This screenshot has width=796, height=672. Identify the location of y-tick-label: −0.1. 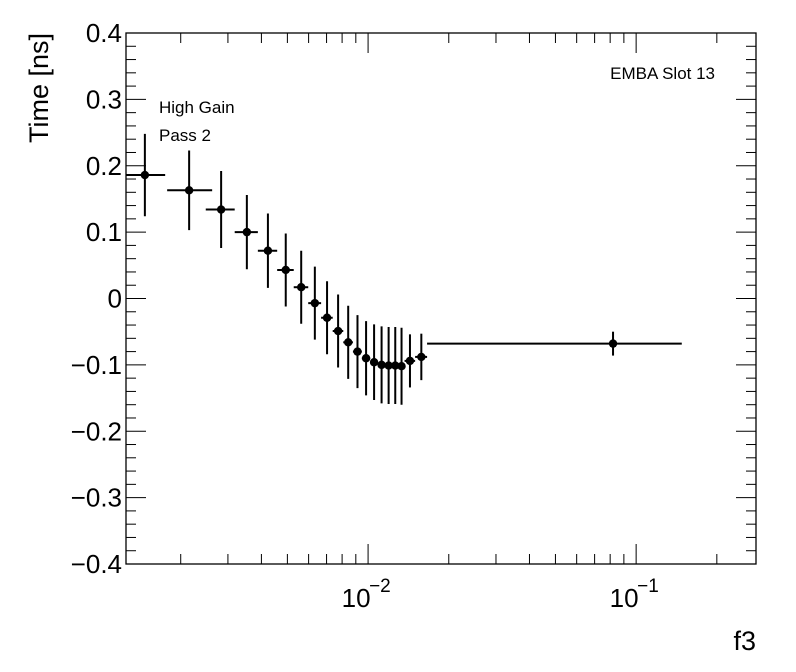
(96, 365).